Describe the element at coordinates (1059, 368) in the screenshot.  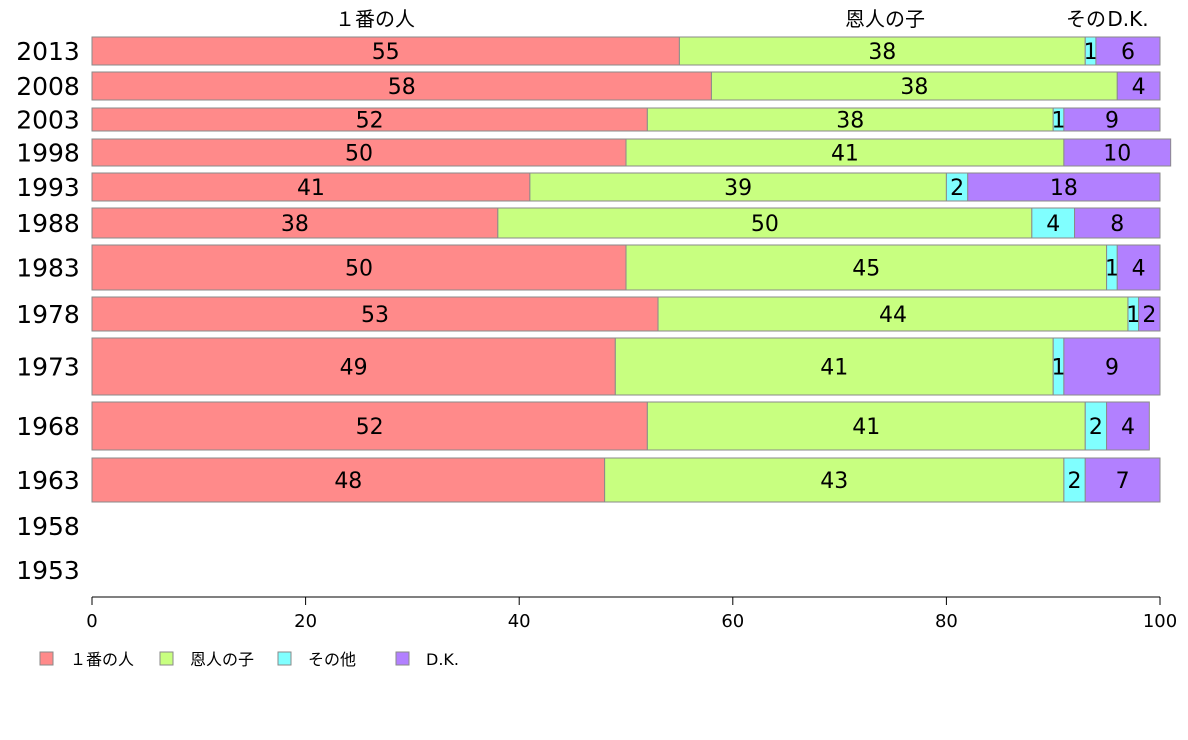
I see `data-label-1973-s2: 1` at that location.